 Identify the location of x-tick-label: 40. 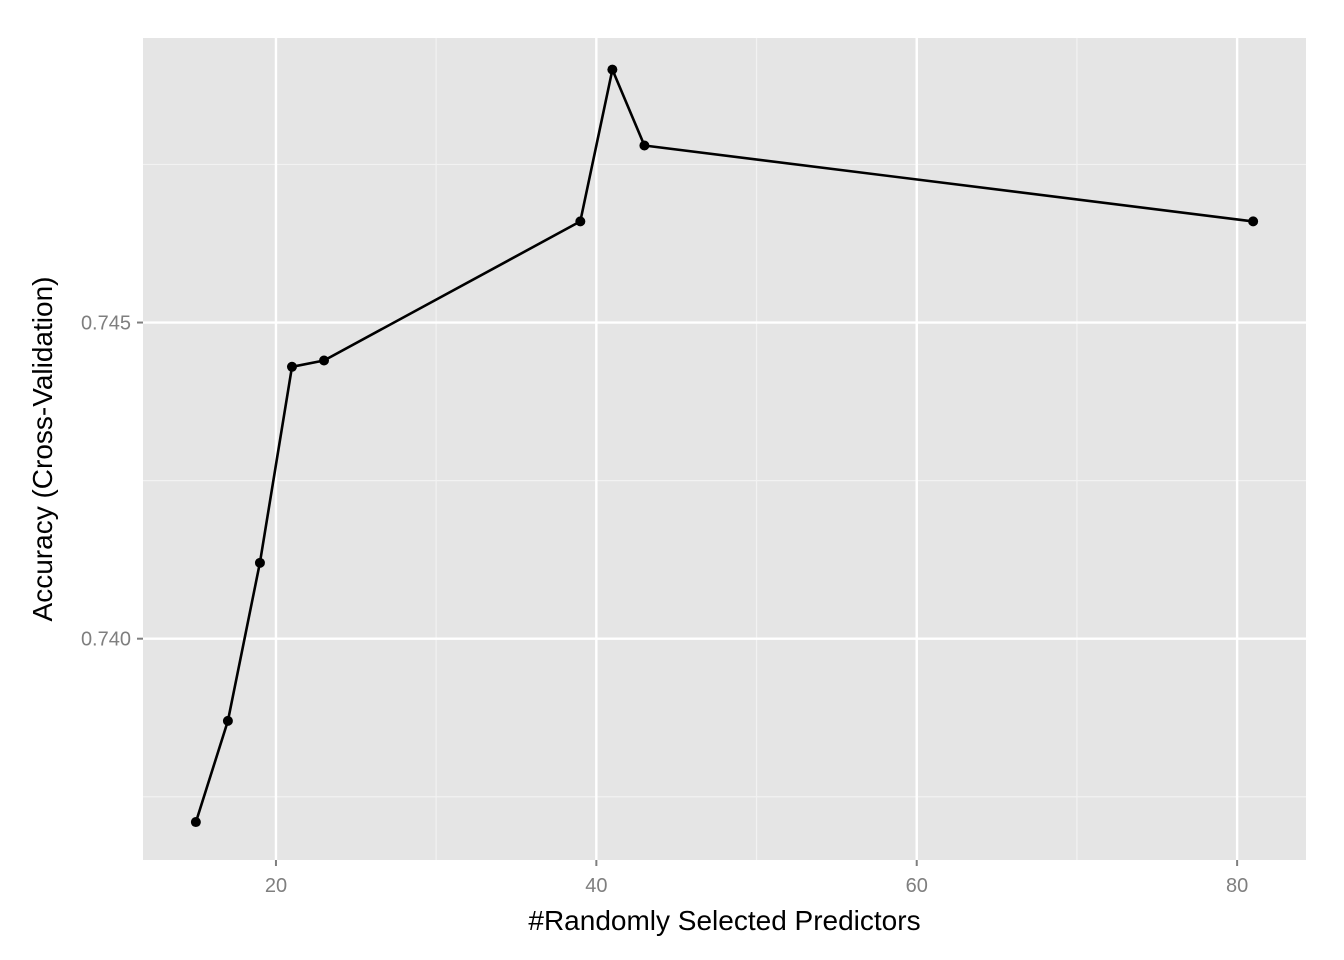
(596, 886).